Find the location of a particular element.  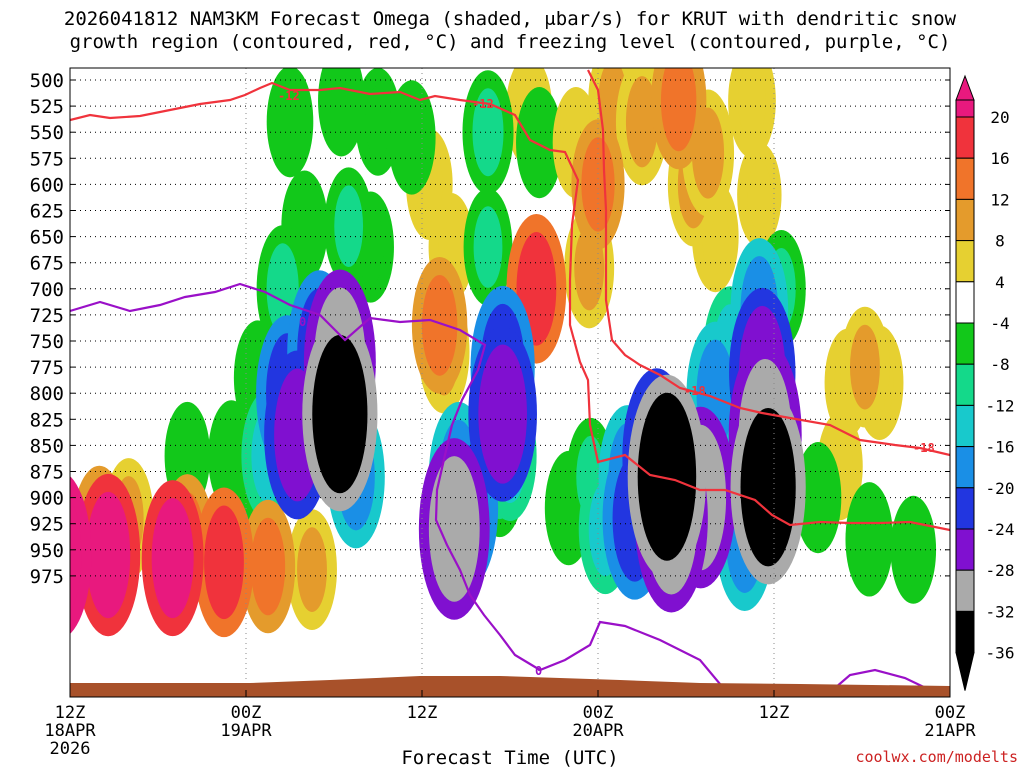

dgz-label-18b: -18 is located at coordinates (924, 448).